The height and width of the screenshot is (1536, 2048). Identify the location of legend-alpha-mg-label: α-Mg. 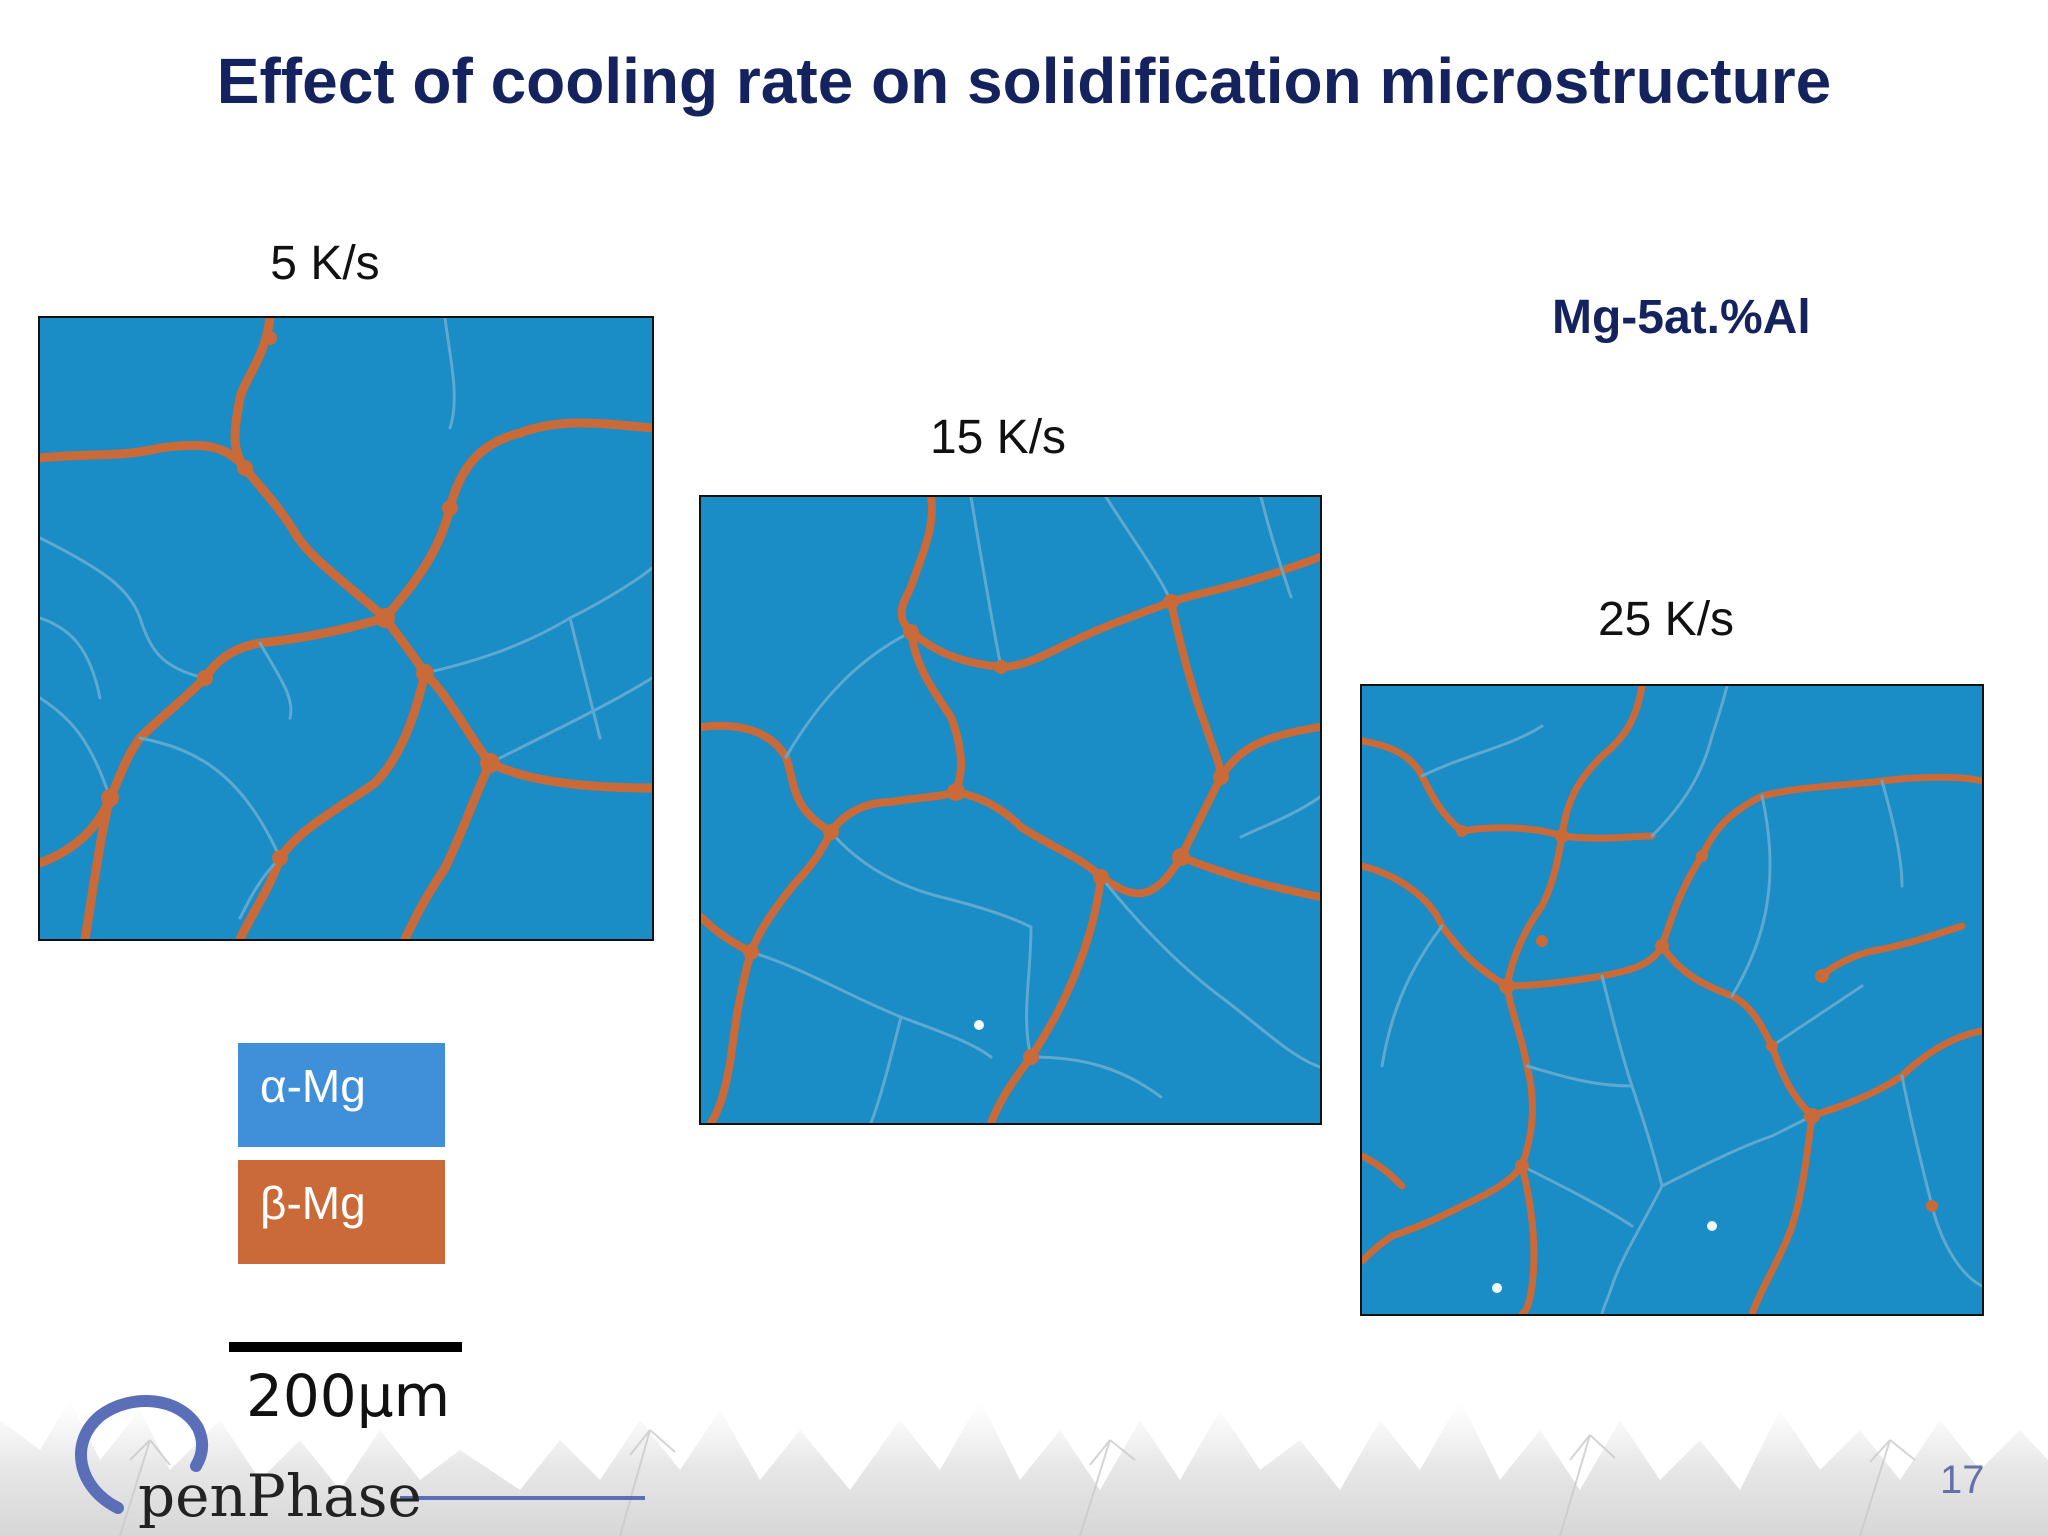
(313, 1086).